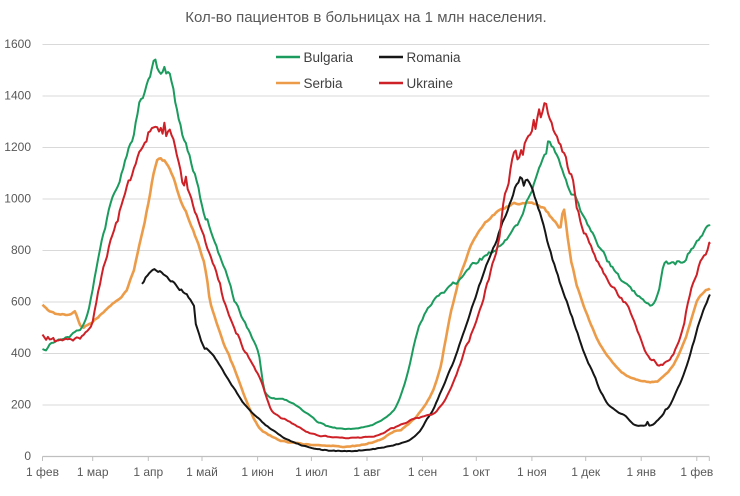  Describe the element at coordinates (422, 472) in the screenshot. I see `svg-text: 1 сен` at that location.